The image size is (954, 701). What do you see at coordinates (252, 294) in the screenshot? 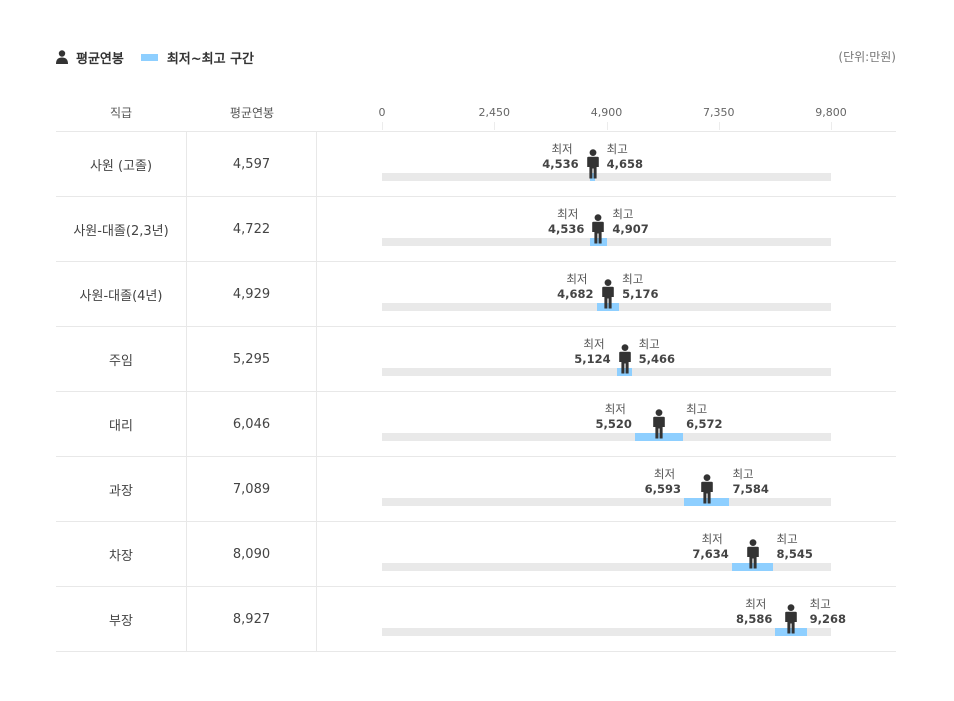
I see `avg-salary-cell: 4,929` at bounding box center [252, 294].